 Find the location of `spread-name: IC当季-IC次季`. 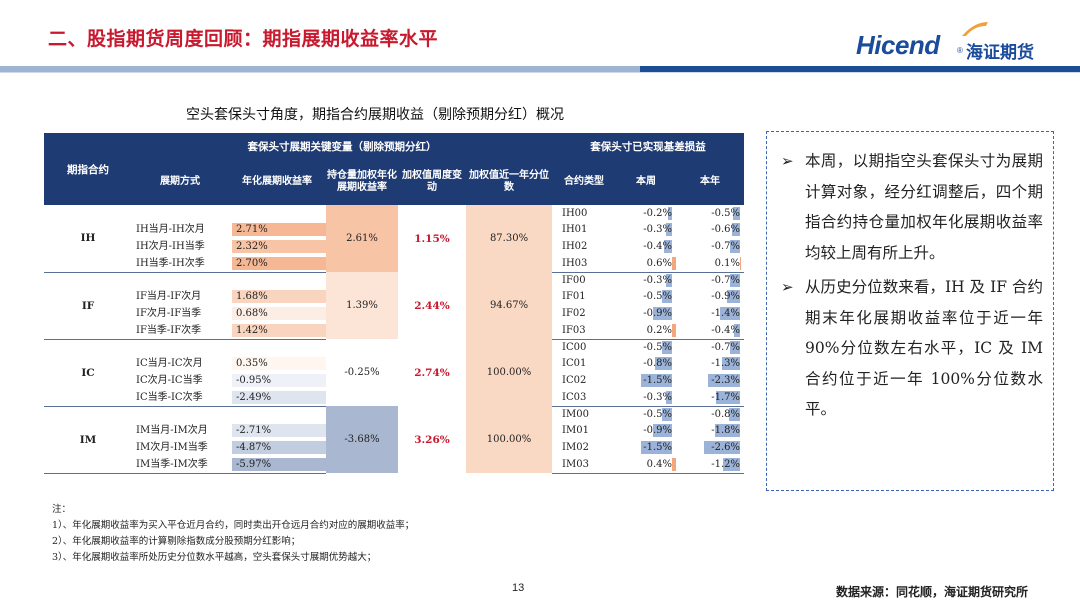

spread-name: IC当季-IC次季 is located at coordinates (180, 398).